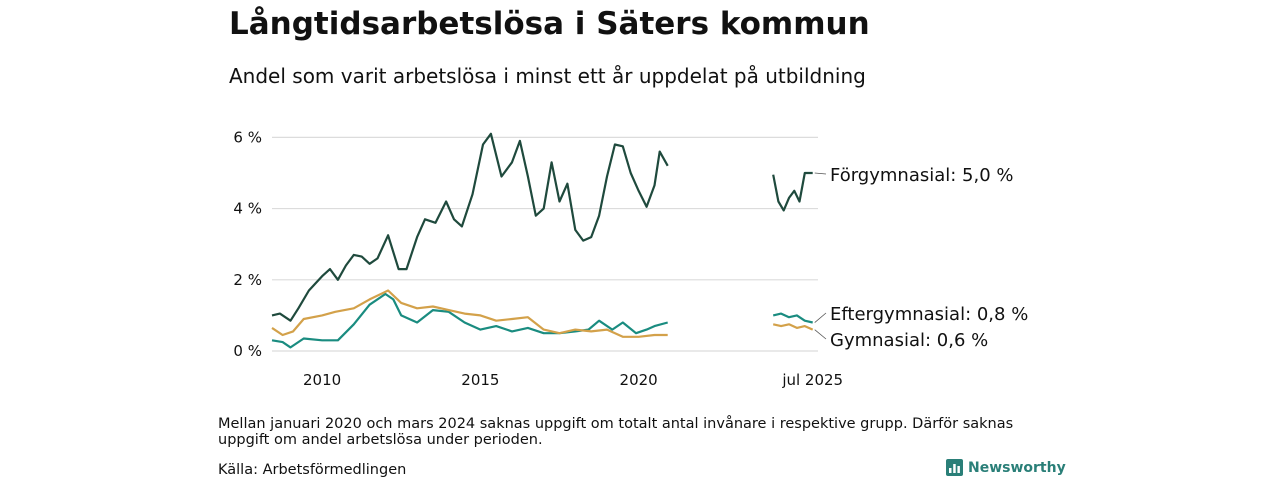  I want to click on brand-logo: Newsworthy, so click(1006, 467).